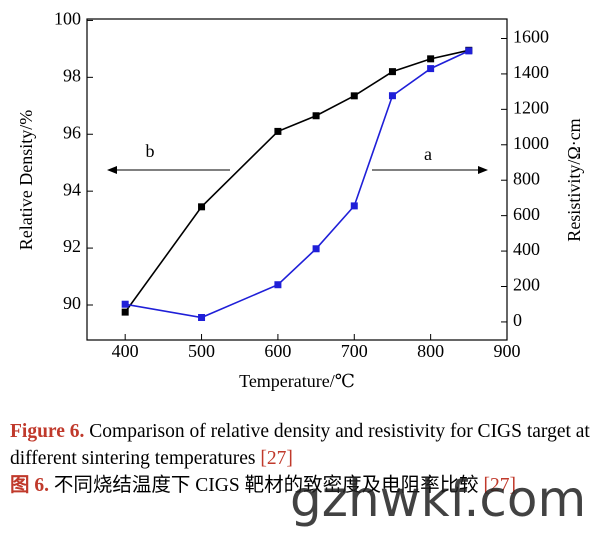 The image size is (600, 539). Describe the element at coordinates (354, 351) in the screenshot. I see `x-tick-label: 700` at that location.